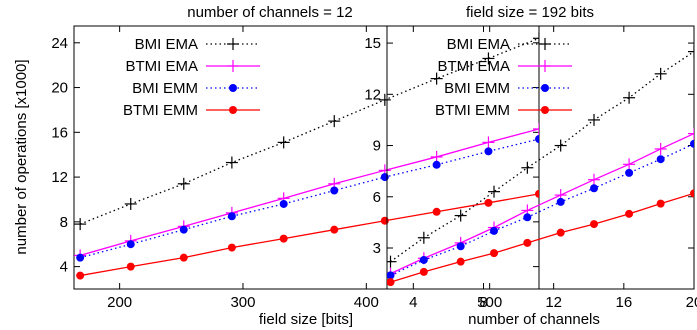  Describe the element at coordinates (534, 319) in the screenshot. I see `x-axis-label: number of channels` at that location.